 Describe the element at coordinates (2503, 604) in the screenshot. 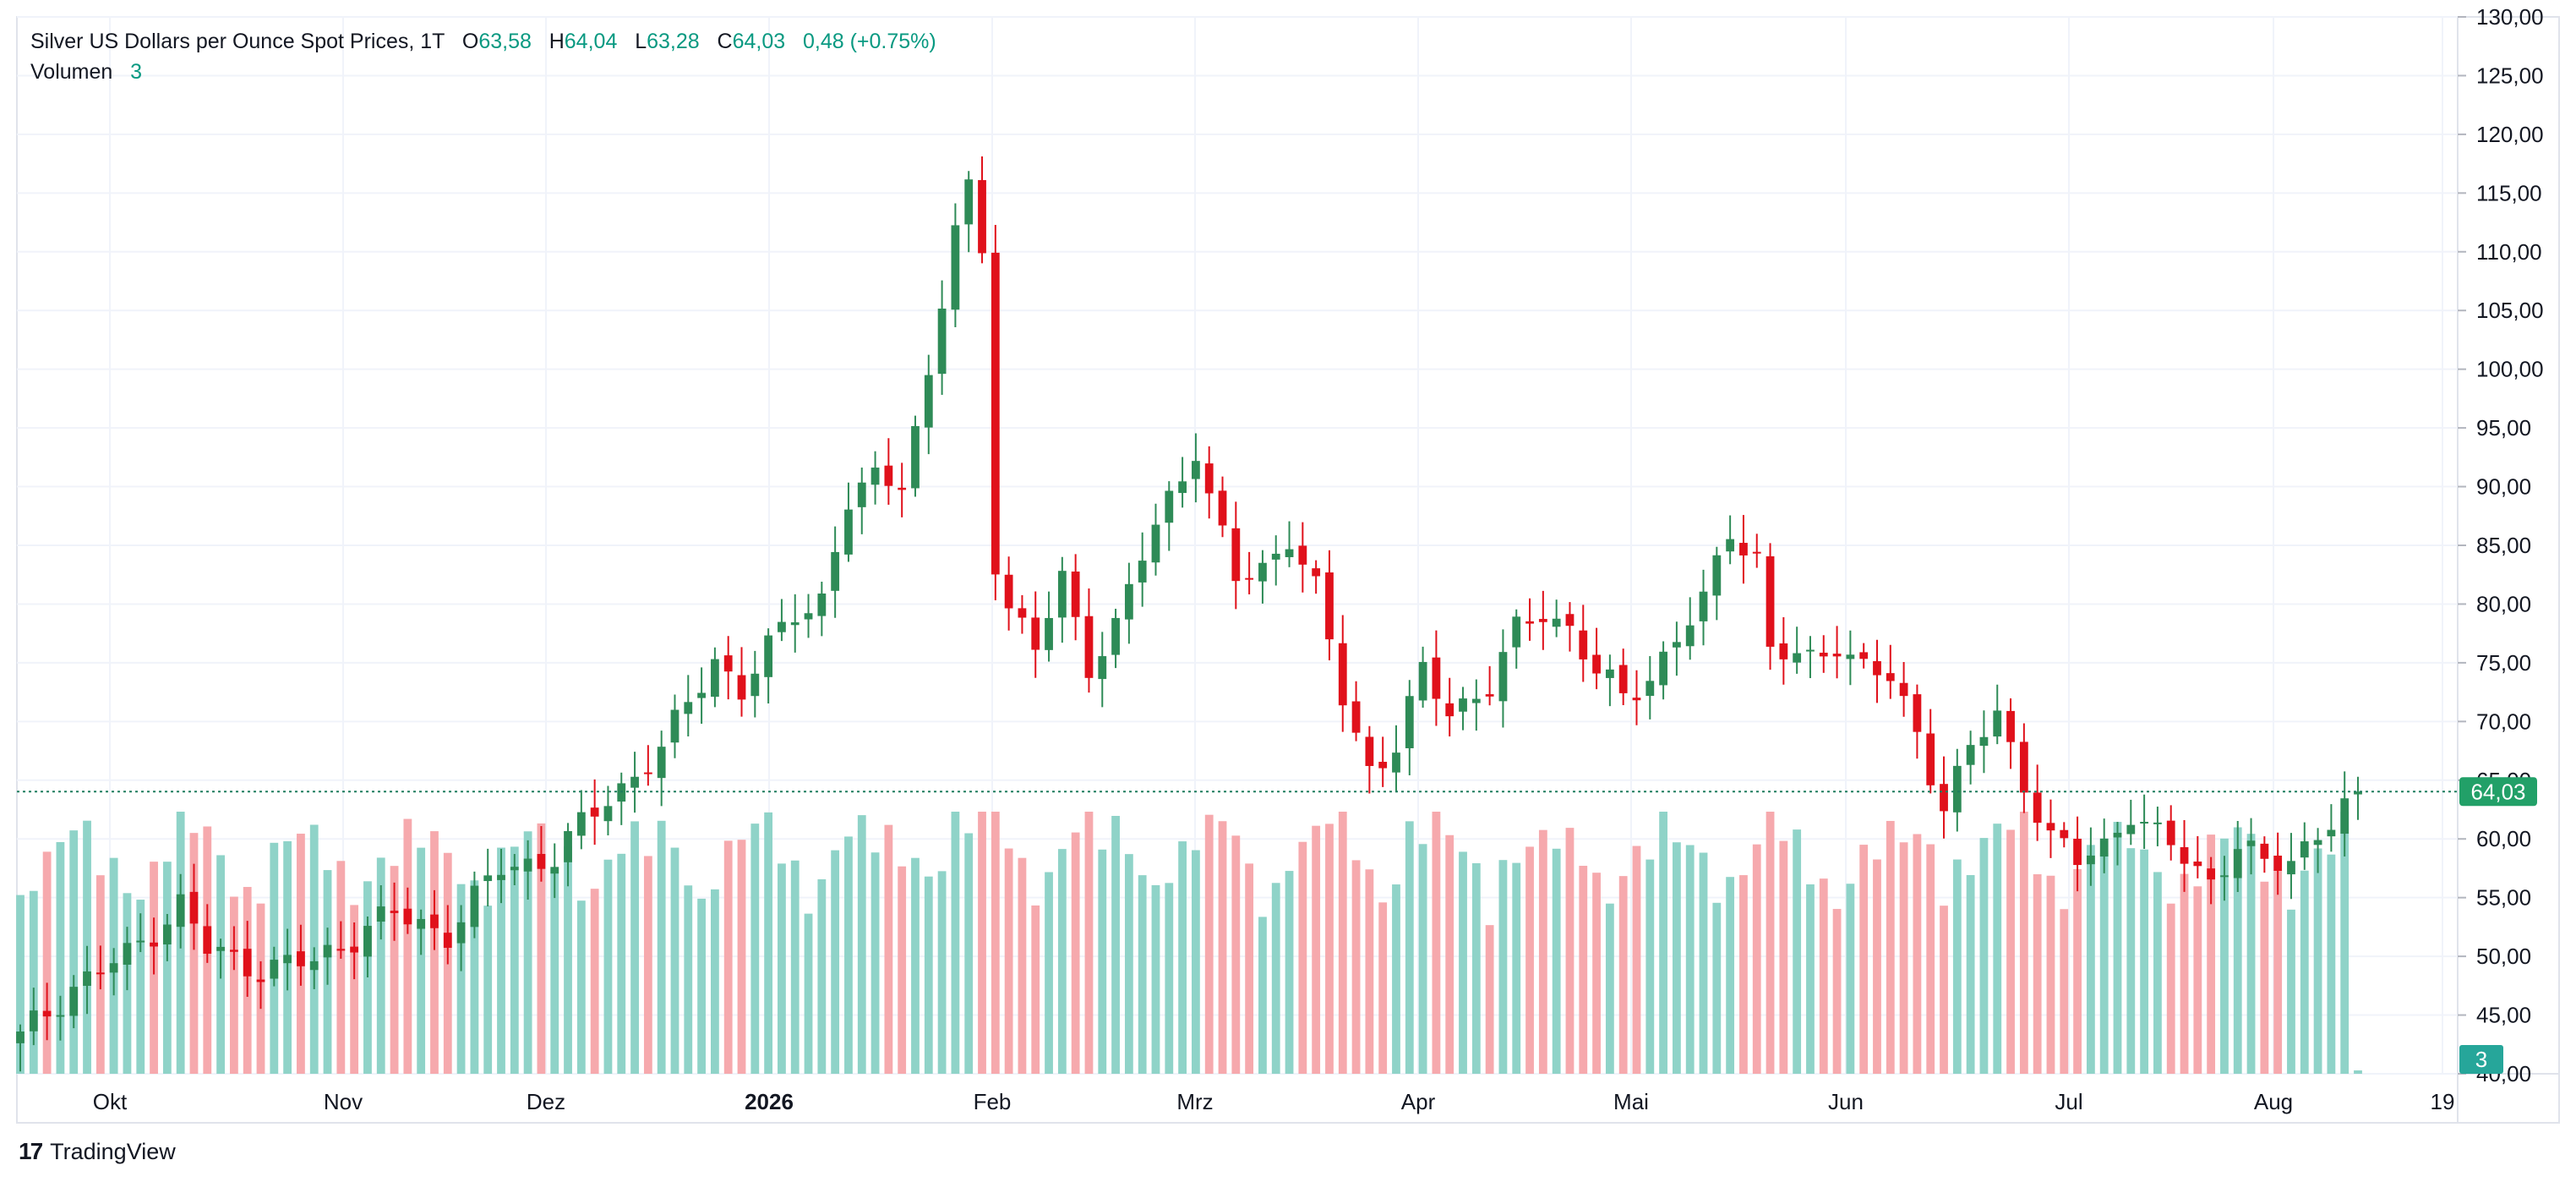

I see `y-tick-label: 80,00` at that location.